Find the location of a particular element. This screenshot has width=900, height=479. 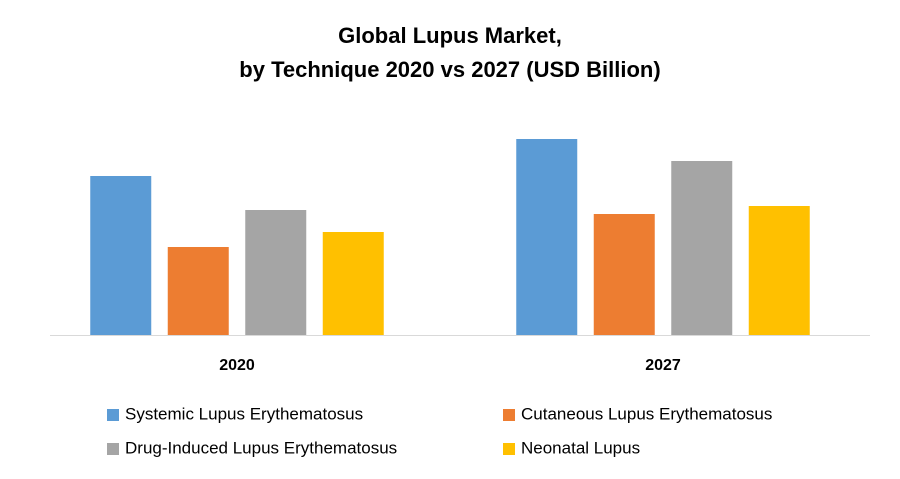

legend-label: Systemic Lupus Erythematosus is located at coordinates (244, 413).